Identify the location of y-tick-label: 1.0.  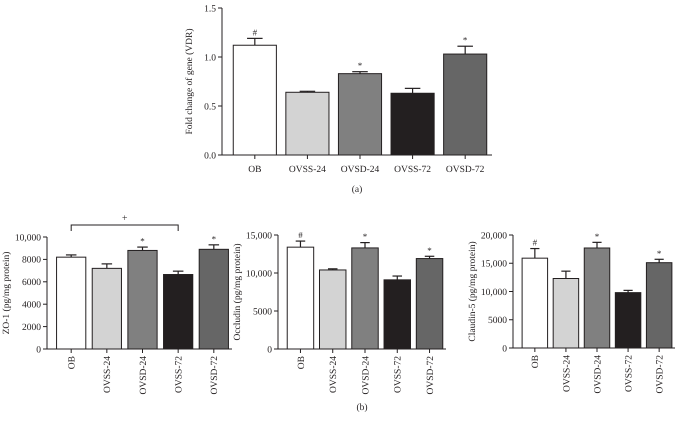
(210, 58).